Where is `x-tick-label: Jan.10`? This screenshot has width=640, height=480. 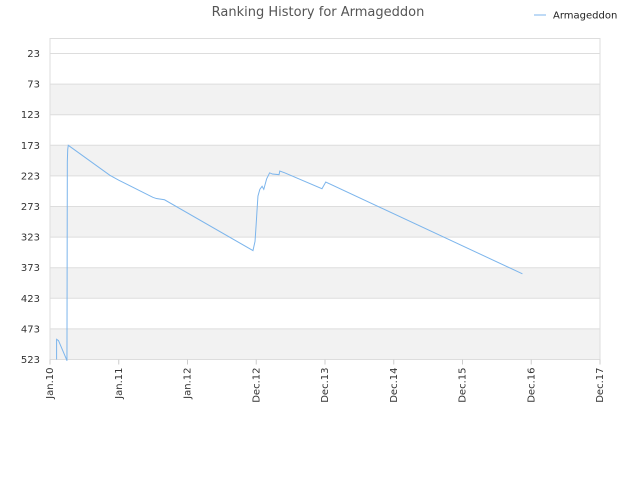 x-tick-label: Jan.10 is located at coordinates (50, 384).